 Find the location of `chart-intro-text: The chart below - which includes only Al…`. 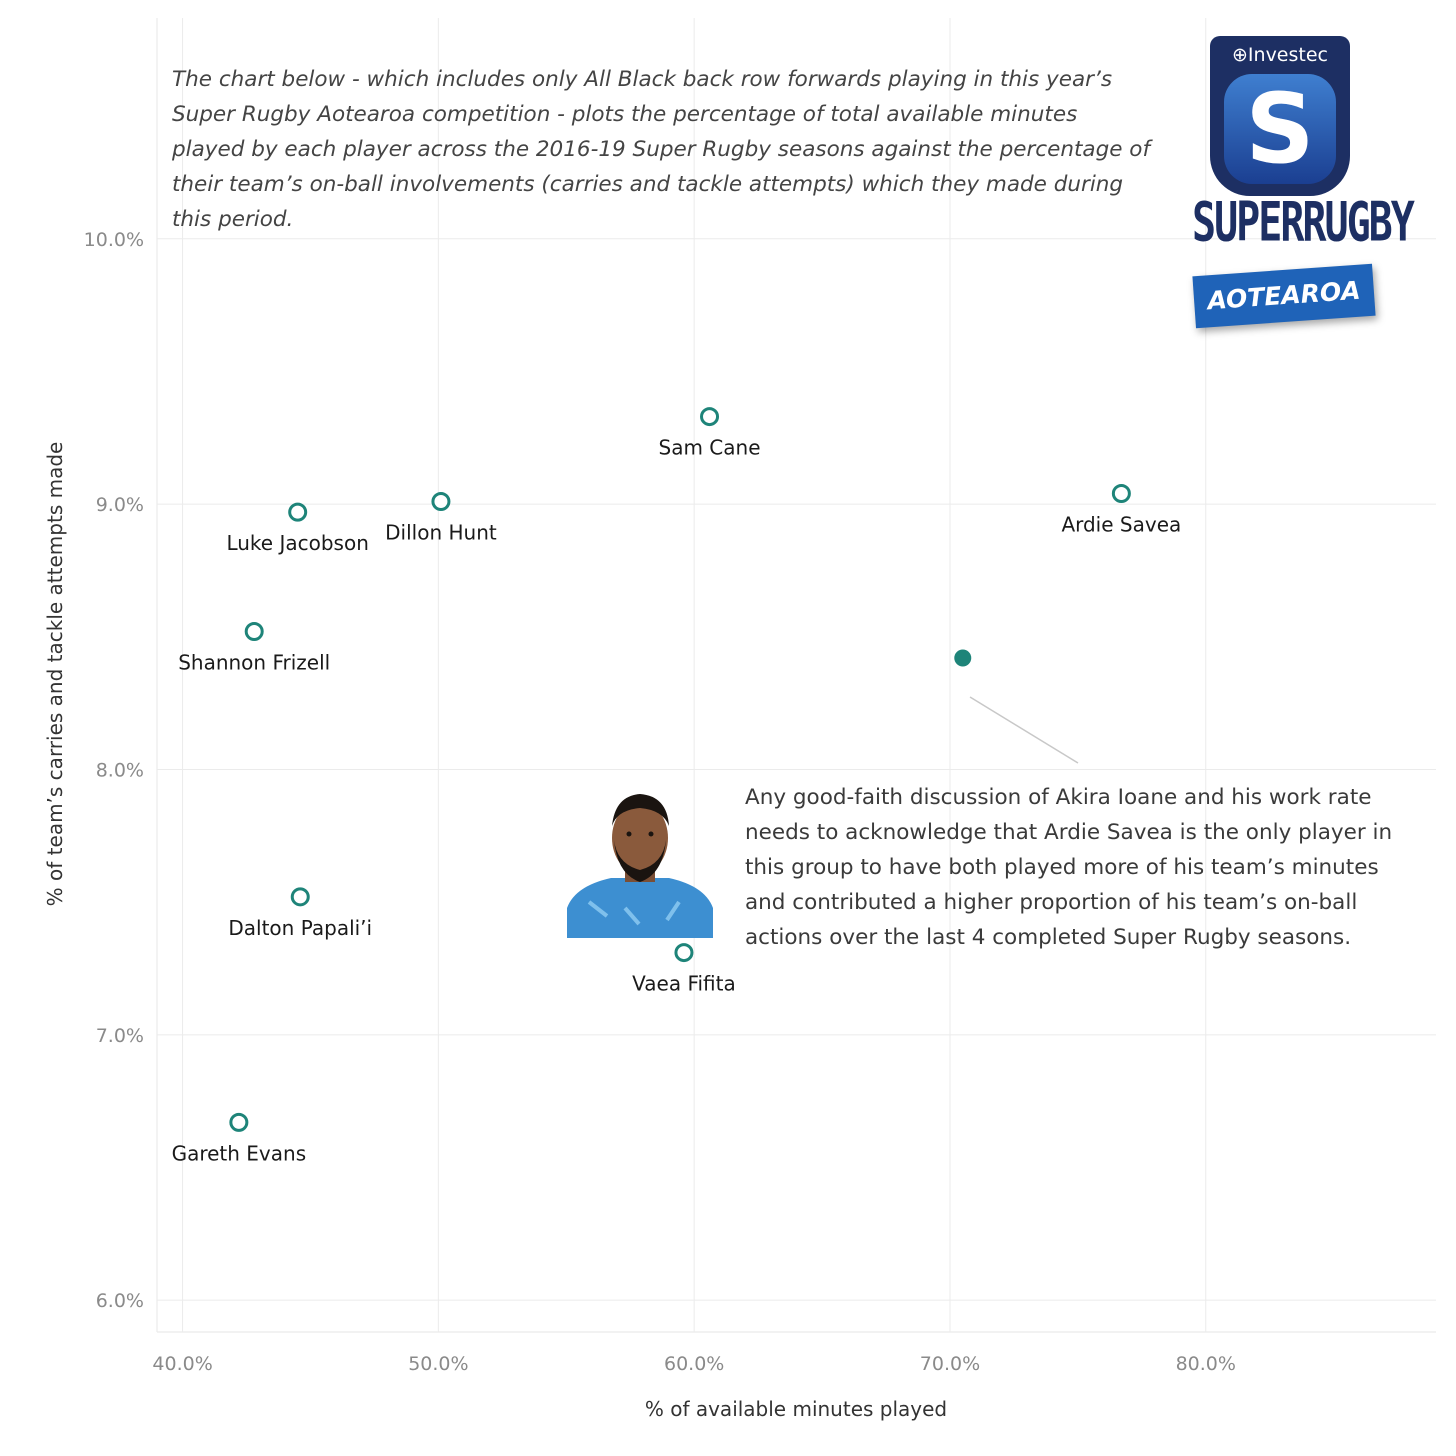

chart-intro-text: The chart below - which includes only Al… is located at coordinates (661, 149).